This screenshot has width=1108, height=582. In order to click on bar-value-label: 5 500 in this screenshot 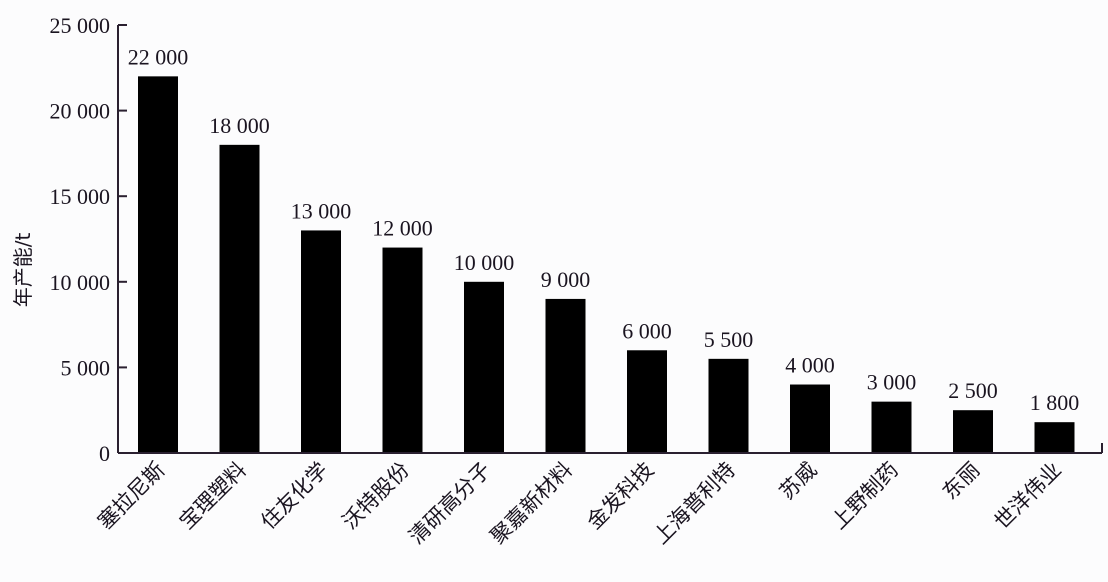, I will do `click(729, 339)`.